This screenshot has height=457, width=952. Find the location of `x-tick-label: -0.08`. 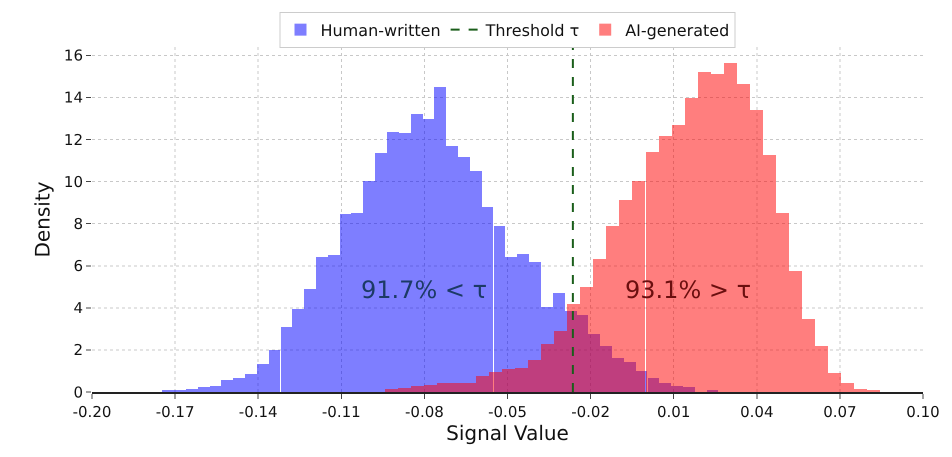

x-tick-label: -0.08 is located at coordinates (424, 411).